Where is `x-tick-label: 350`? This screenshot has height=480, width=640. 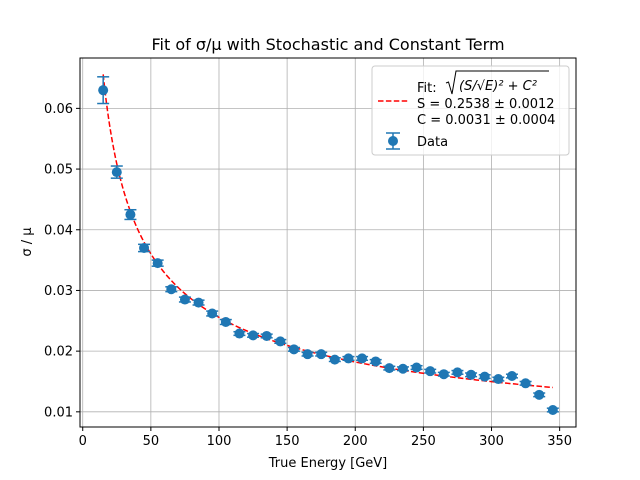 x-tick-label: 350 is located at coordinates (559, 441).